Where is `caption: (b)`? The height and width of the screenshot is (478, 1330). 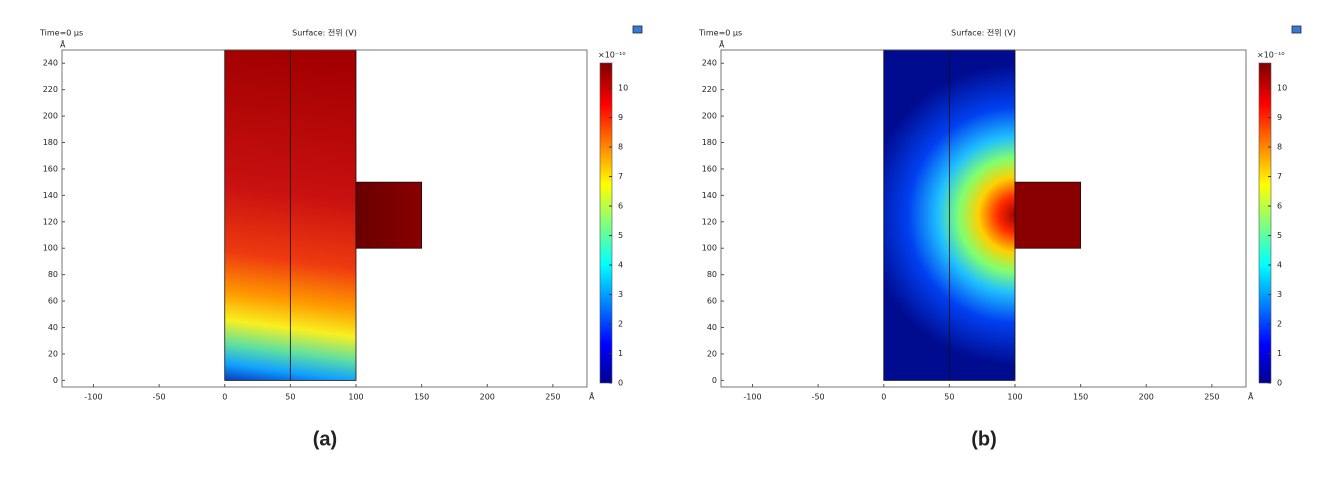 caption: (b) is located at coordinates (984, 439).